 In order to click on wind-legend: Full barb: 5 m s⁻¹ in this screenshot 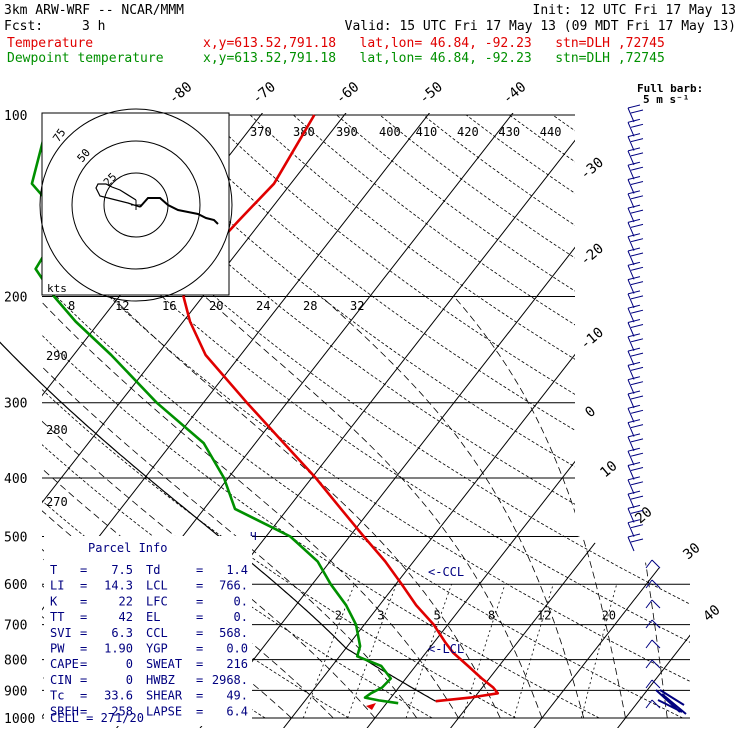, I will do `click(670, 94)`.